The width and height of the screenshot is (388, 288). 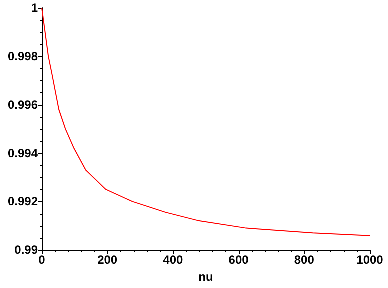 What do you see at coordinates (23, 201) in the screenshot?
I see `y-tick-label: 0.992` at bounding box center [23, 201].